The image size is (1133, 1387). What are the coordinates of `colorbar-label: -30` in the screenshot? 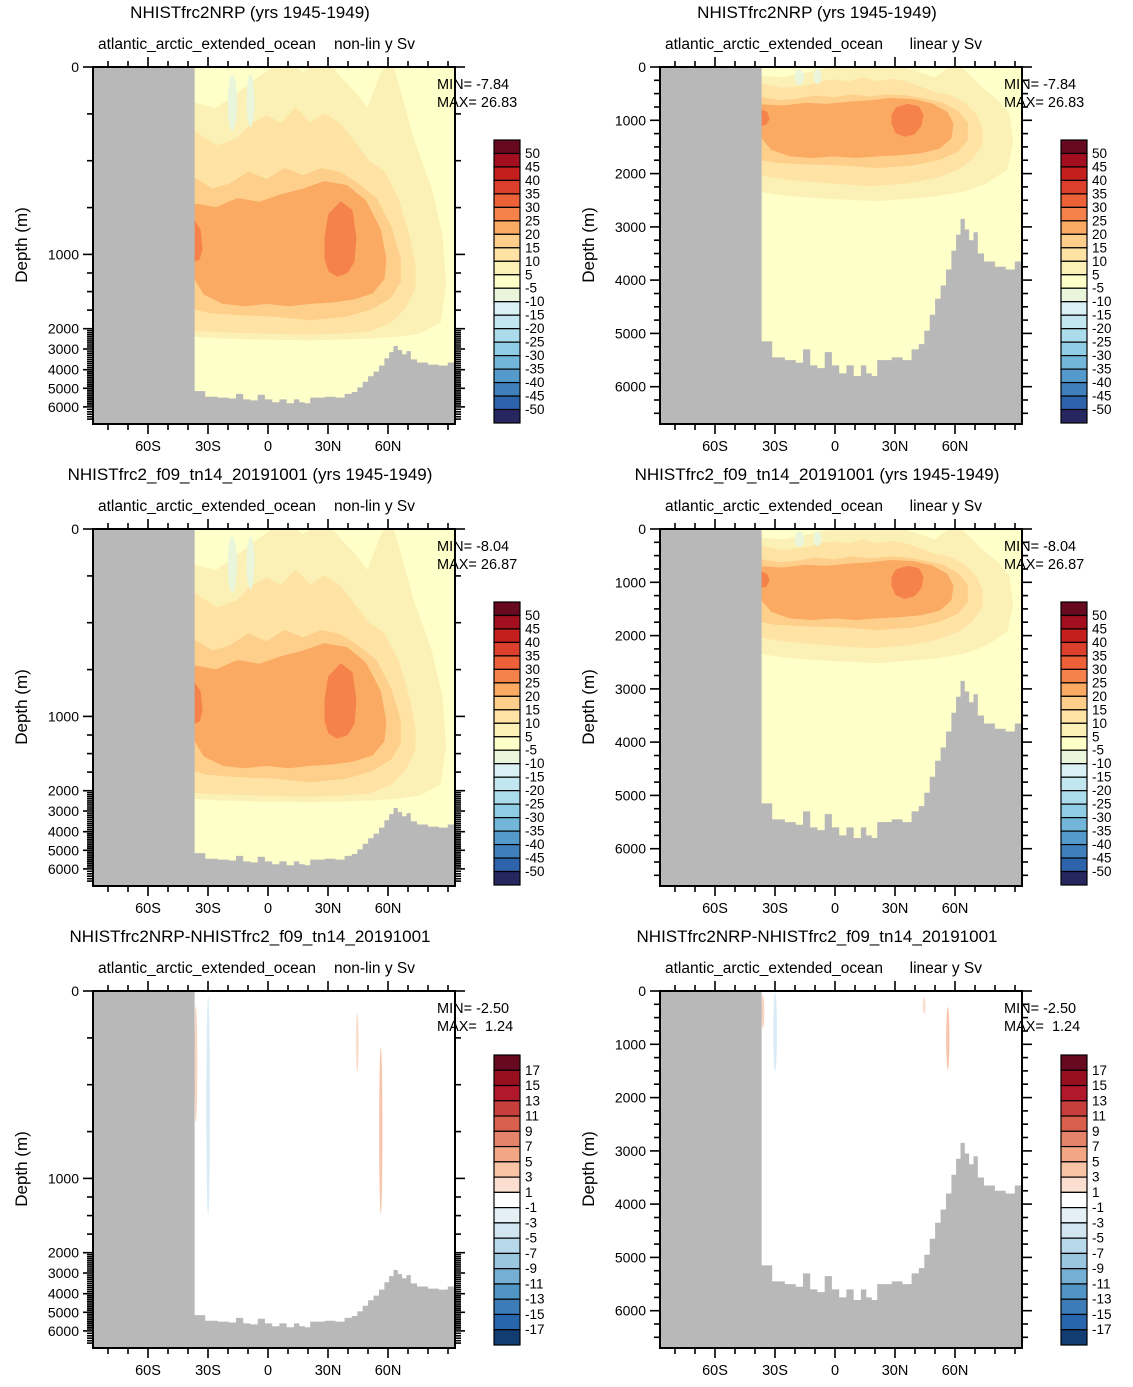 It's located at (535, 355).